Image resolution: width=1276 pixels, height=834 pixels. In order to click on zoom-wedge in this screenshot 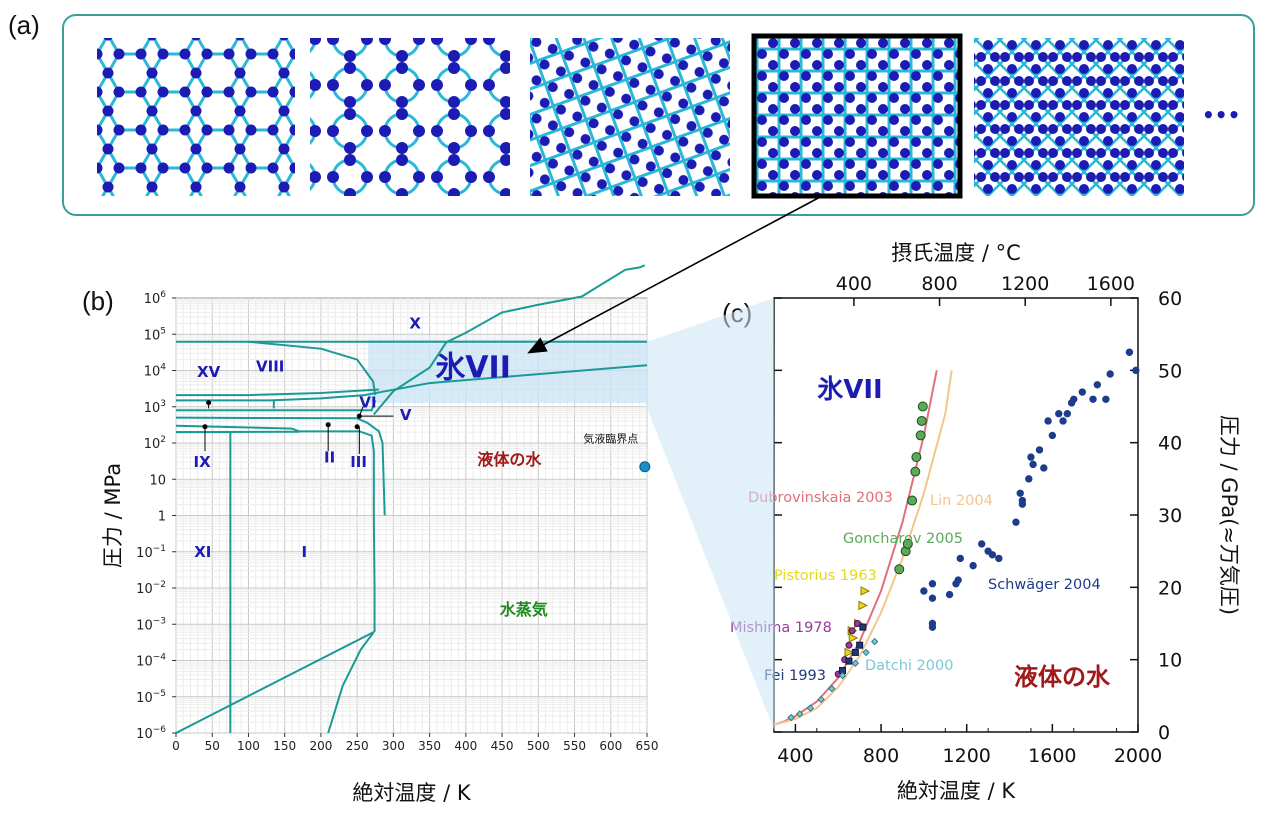, I will do `click(711, 515)`.